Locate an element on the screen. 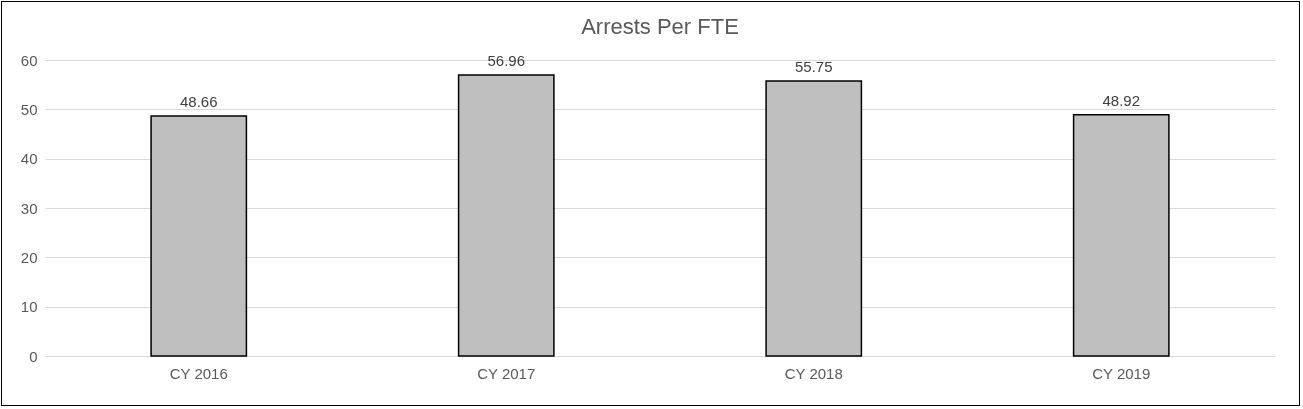 The image size is (1303, 409). chart-title: Arrests Per FTE is located at coordinates (660, 26).